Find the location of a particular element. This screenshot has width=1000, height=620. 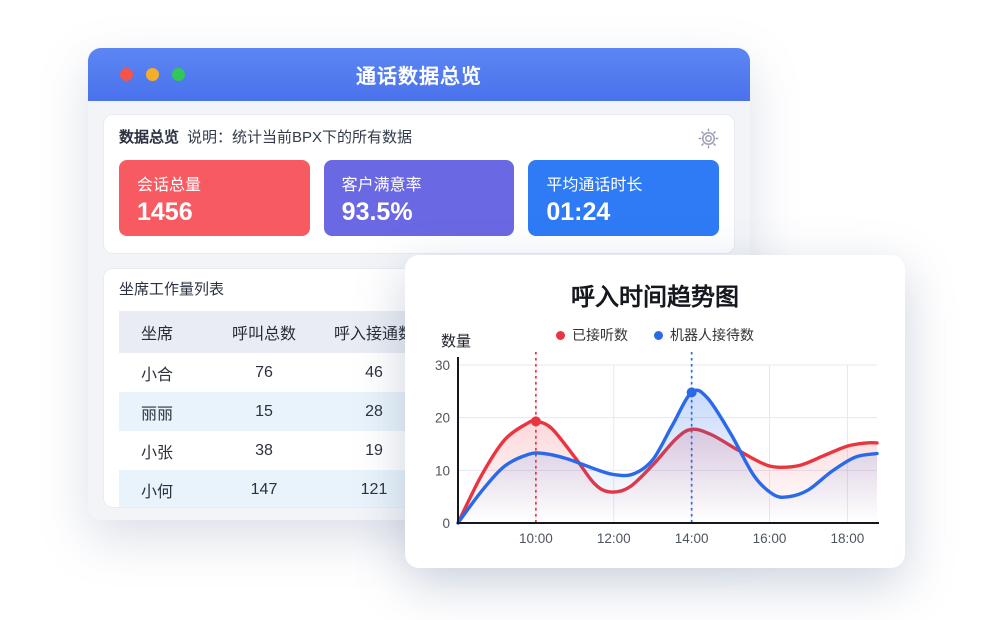

traffic-lights is located at coordinates (152, 74).